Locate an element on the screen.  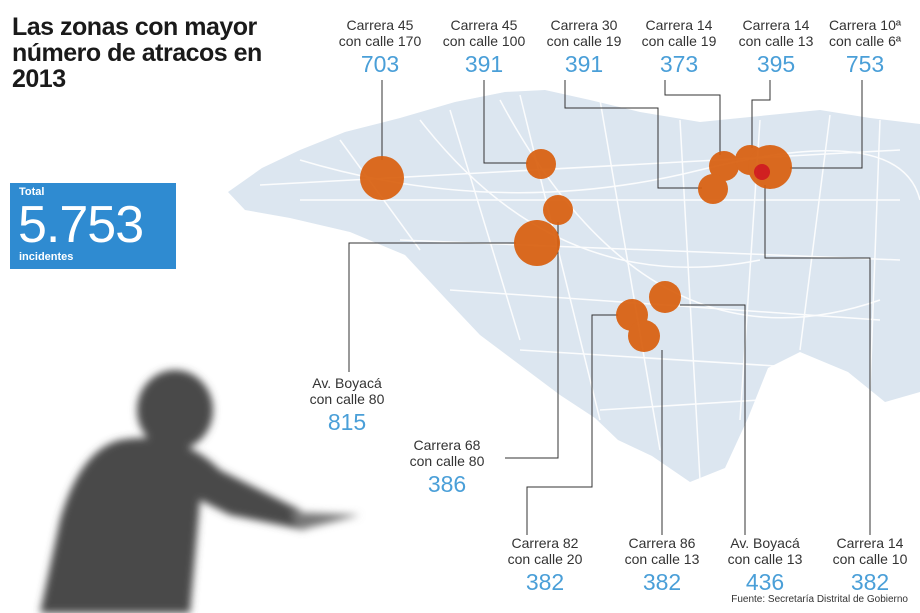
zone-label: Carrera 68 con calle 80 386 is located at coordinates (447, 467).